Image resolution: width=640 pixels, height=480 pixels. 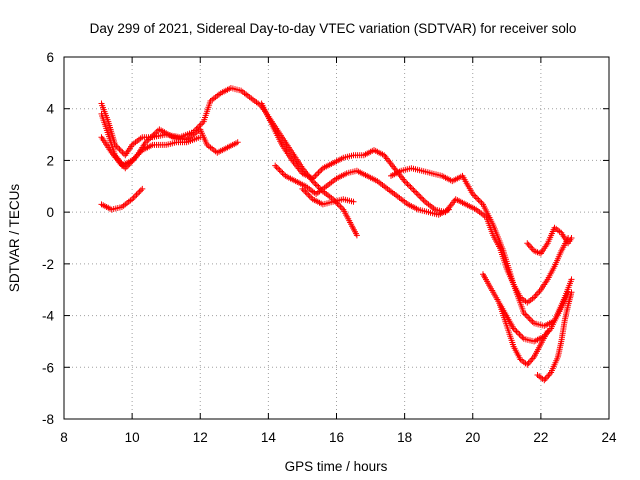 I want to click on series-track-d, so click(x=122, y=199).